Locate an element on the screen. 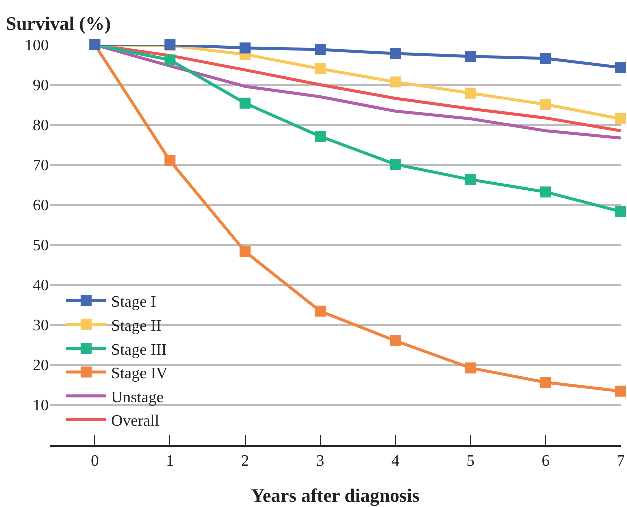 The image size is (627, 507). legend-label: Stage III is located at coordinates (139, 350).